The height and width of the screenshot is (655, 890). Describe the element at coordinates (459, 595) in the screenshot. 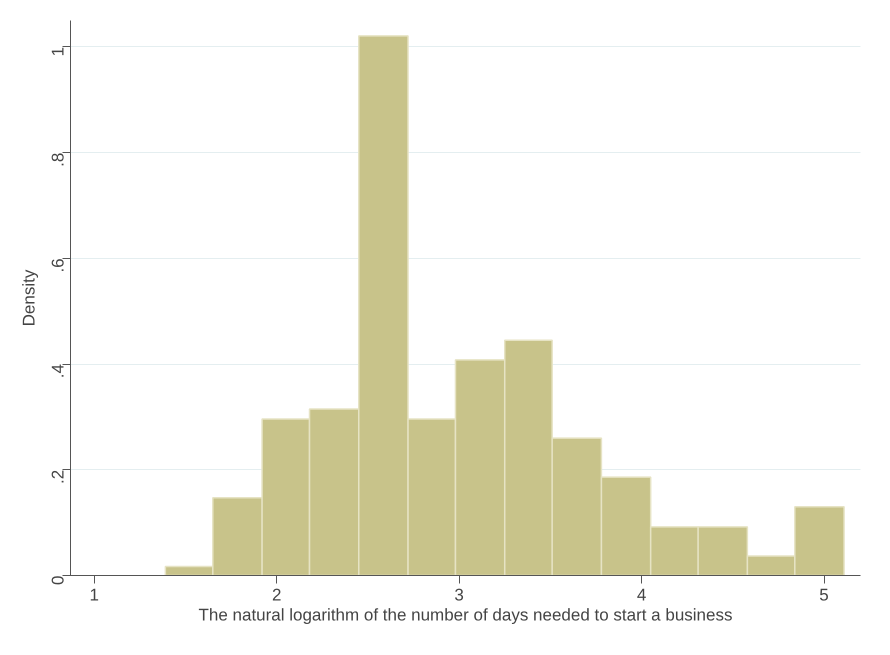

I see `x-tick-label: 3` at that location.